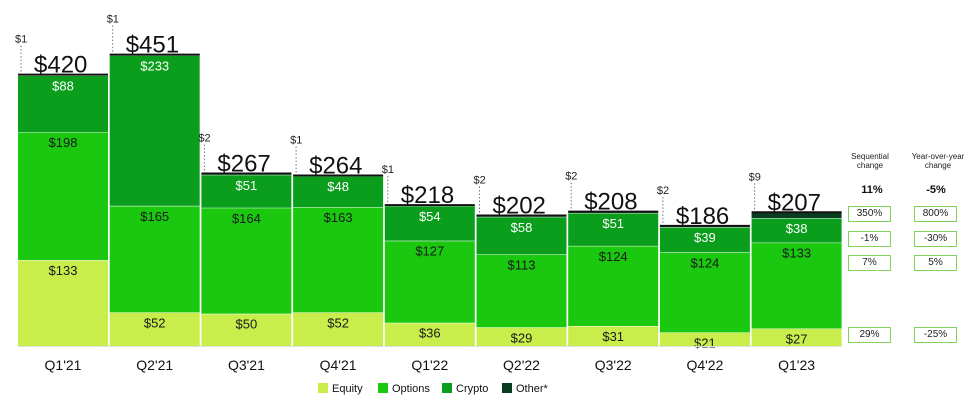 The image size is (974, 406). What do you see at coordinates (447, 388) in the screenshot?
I see `legend-swatch-crypto` at bounding box center [447, 388].